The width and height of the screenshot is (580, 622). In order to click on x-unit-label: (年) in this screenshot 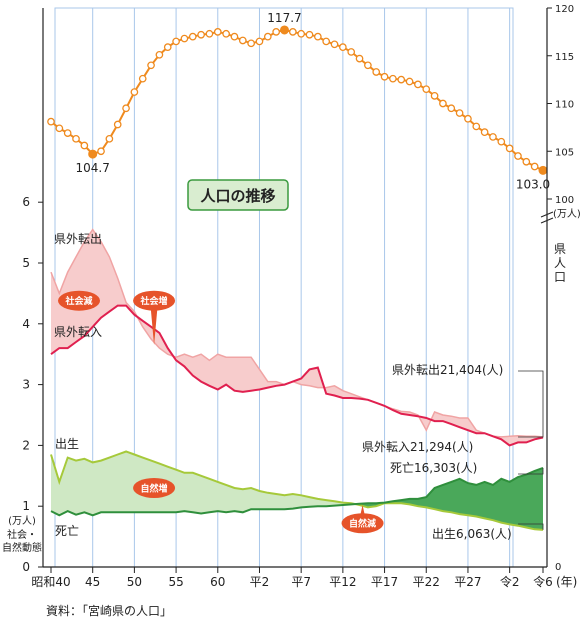, I will do `click(566, 582)`.